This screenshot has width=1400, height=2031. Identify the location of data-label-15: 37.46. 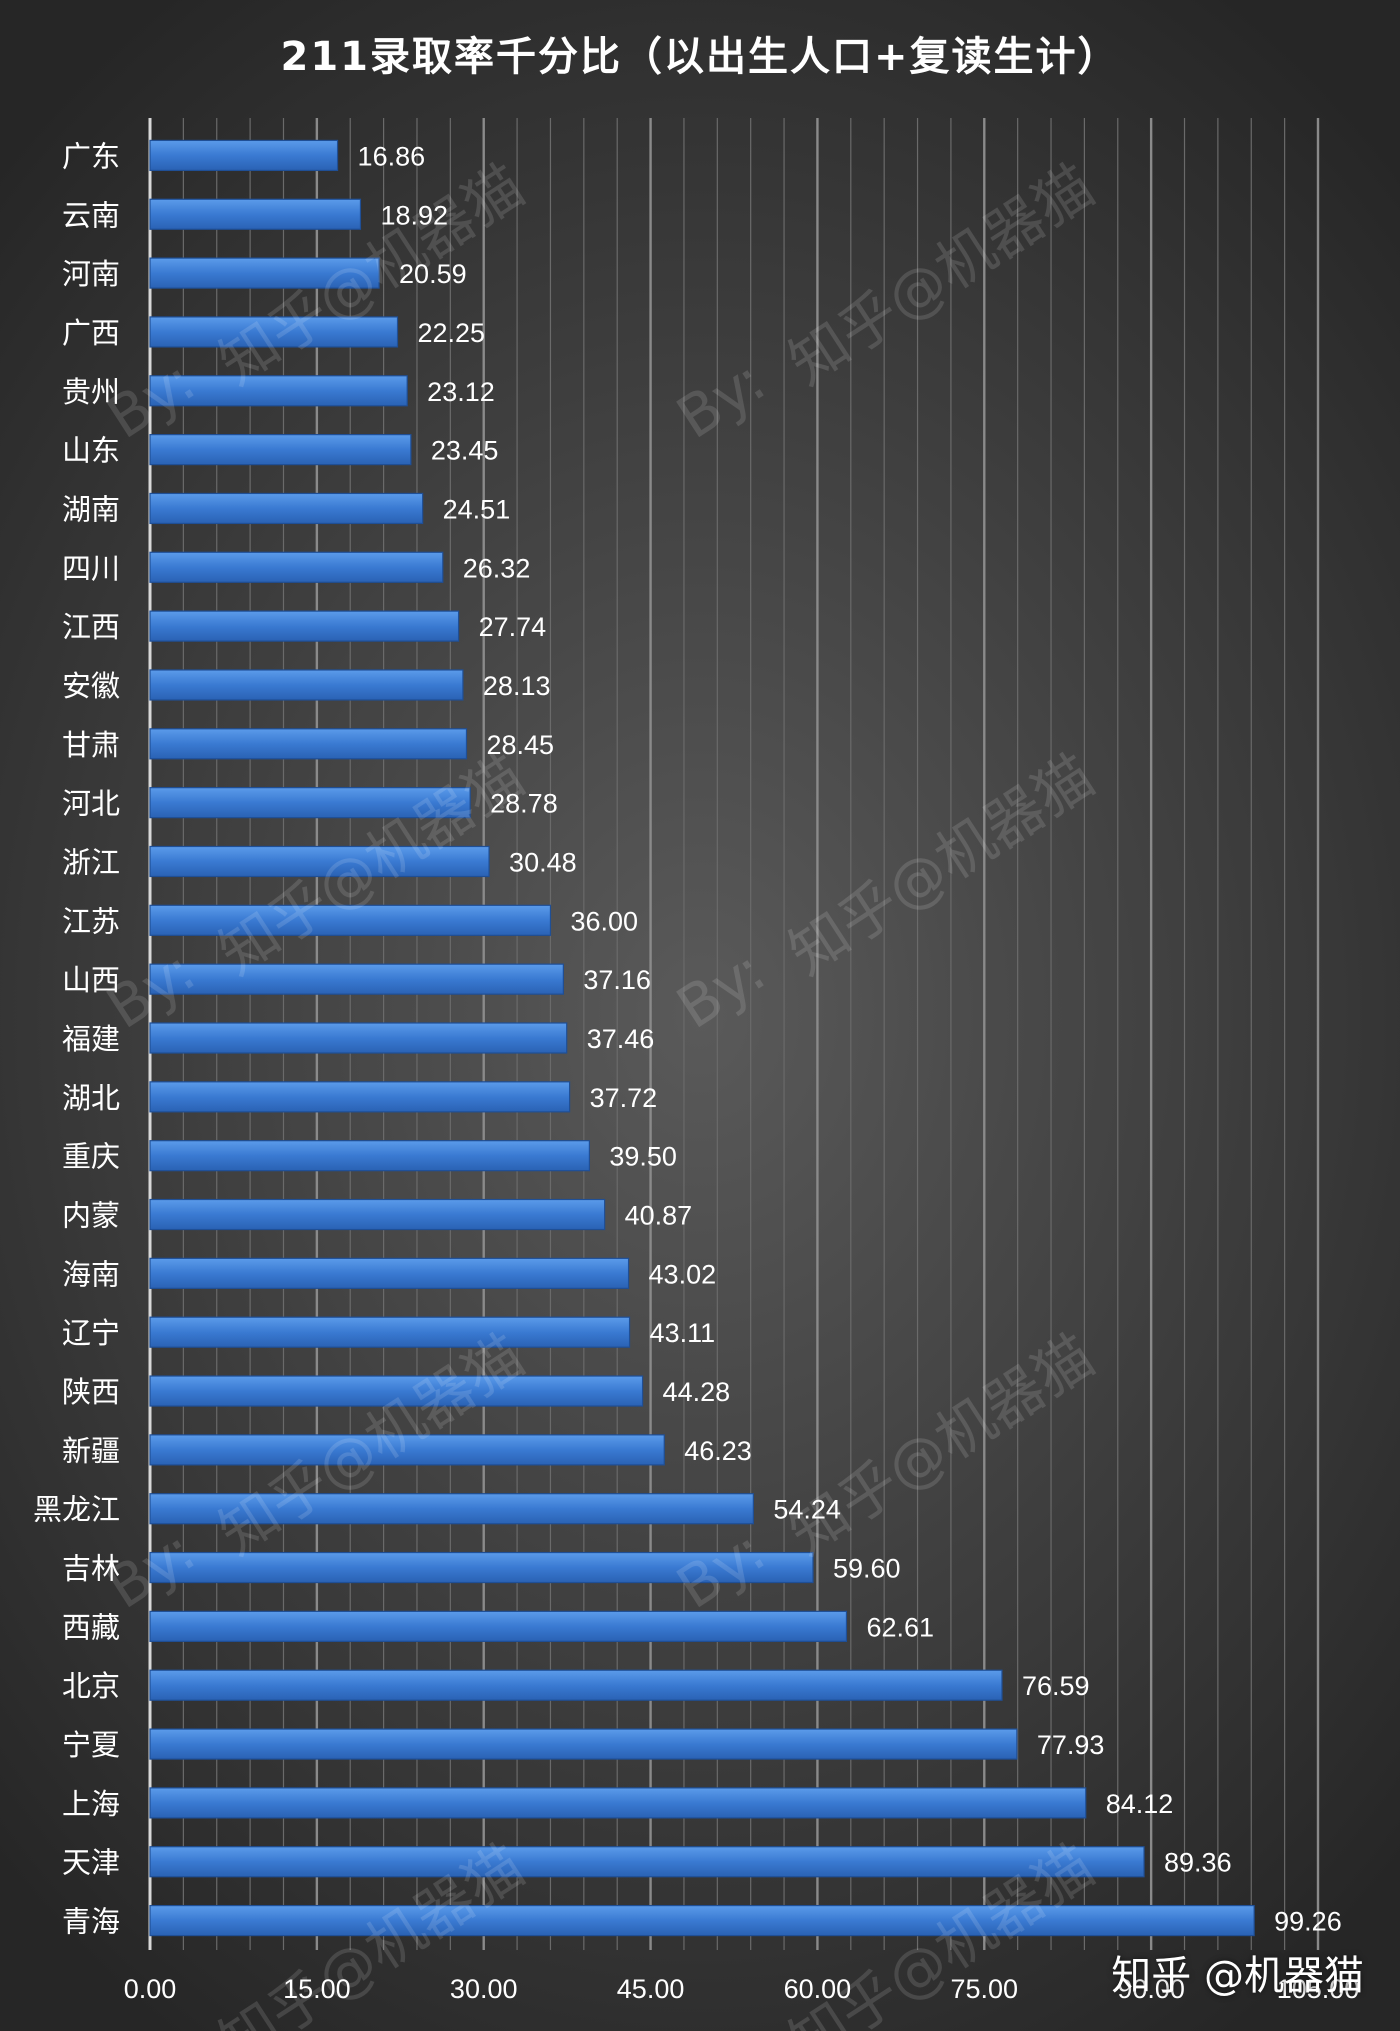
(621, 1039).